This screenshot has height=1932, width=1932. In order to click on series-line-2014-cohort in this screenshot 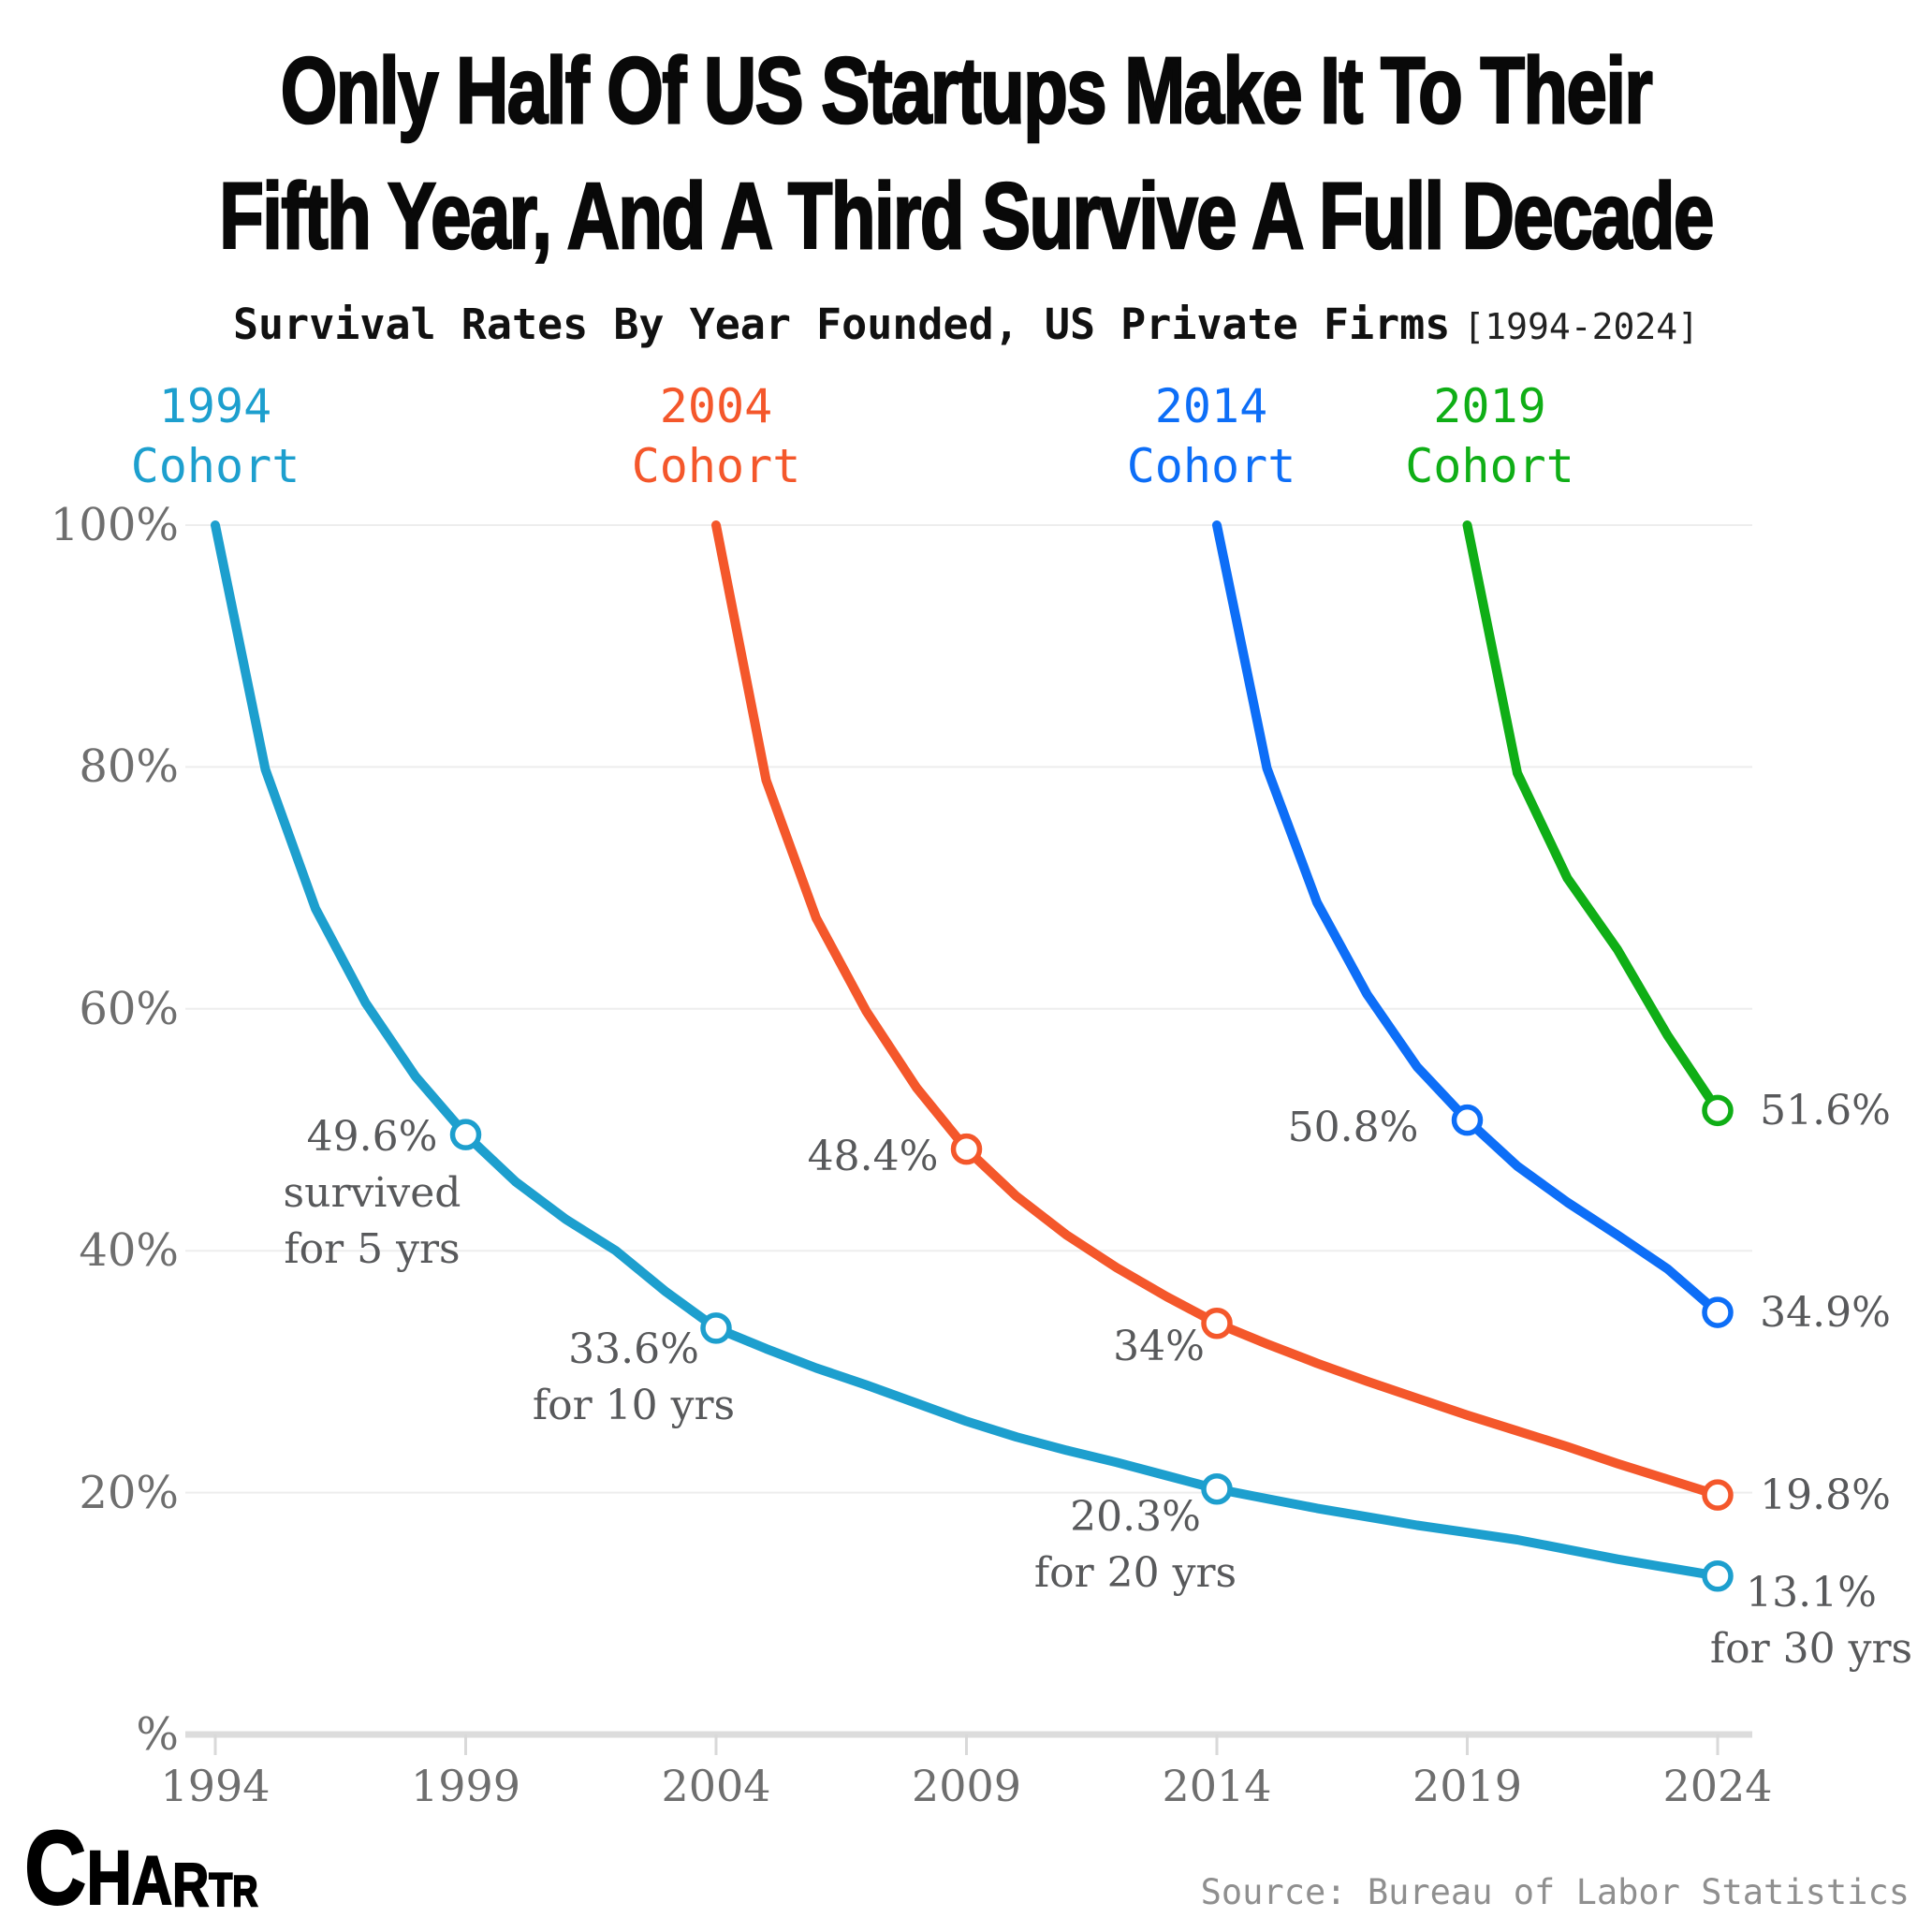, I will do `click(1467, 919)`.